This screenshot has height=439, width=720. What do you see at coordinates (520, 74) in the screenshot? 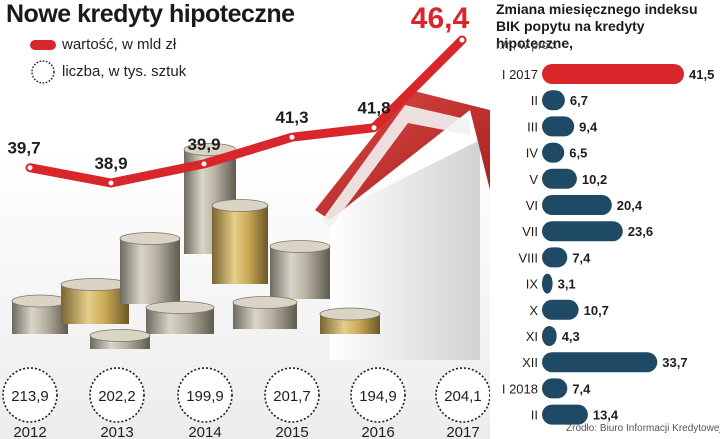
I see `bar-category-label: I 2017` at bounding box center [520, 74].